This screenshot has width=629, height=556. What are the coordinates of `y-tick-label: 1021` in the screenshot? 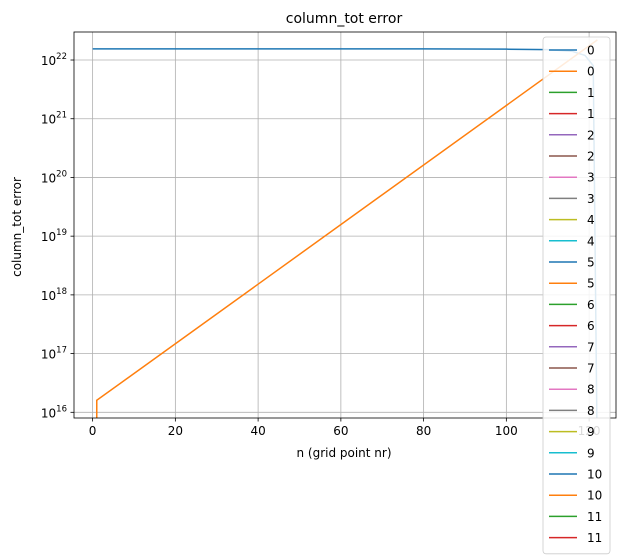 It's located at (54, 119).